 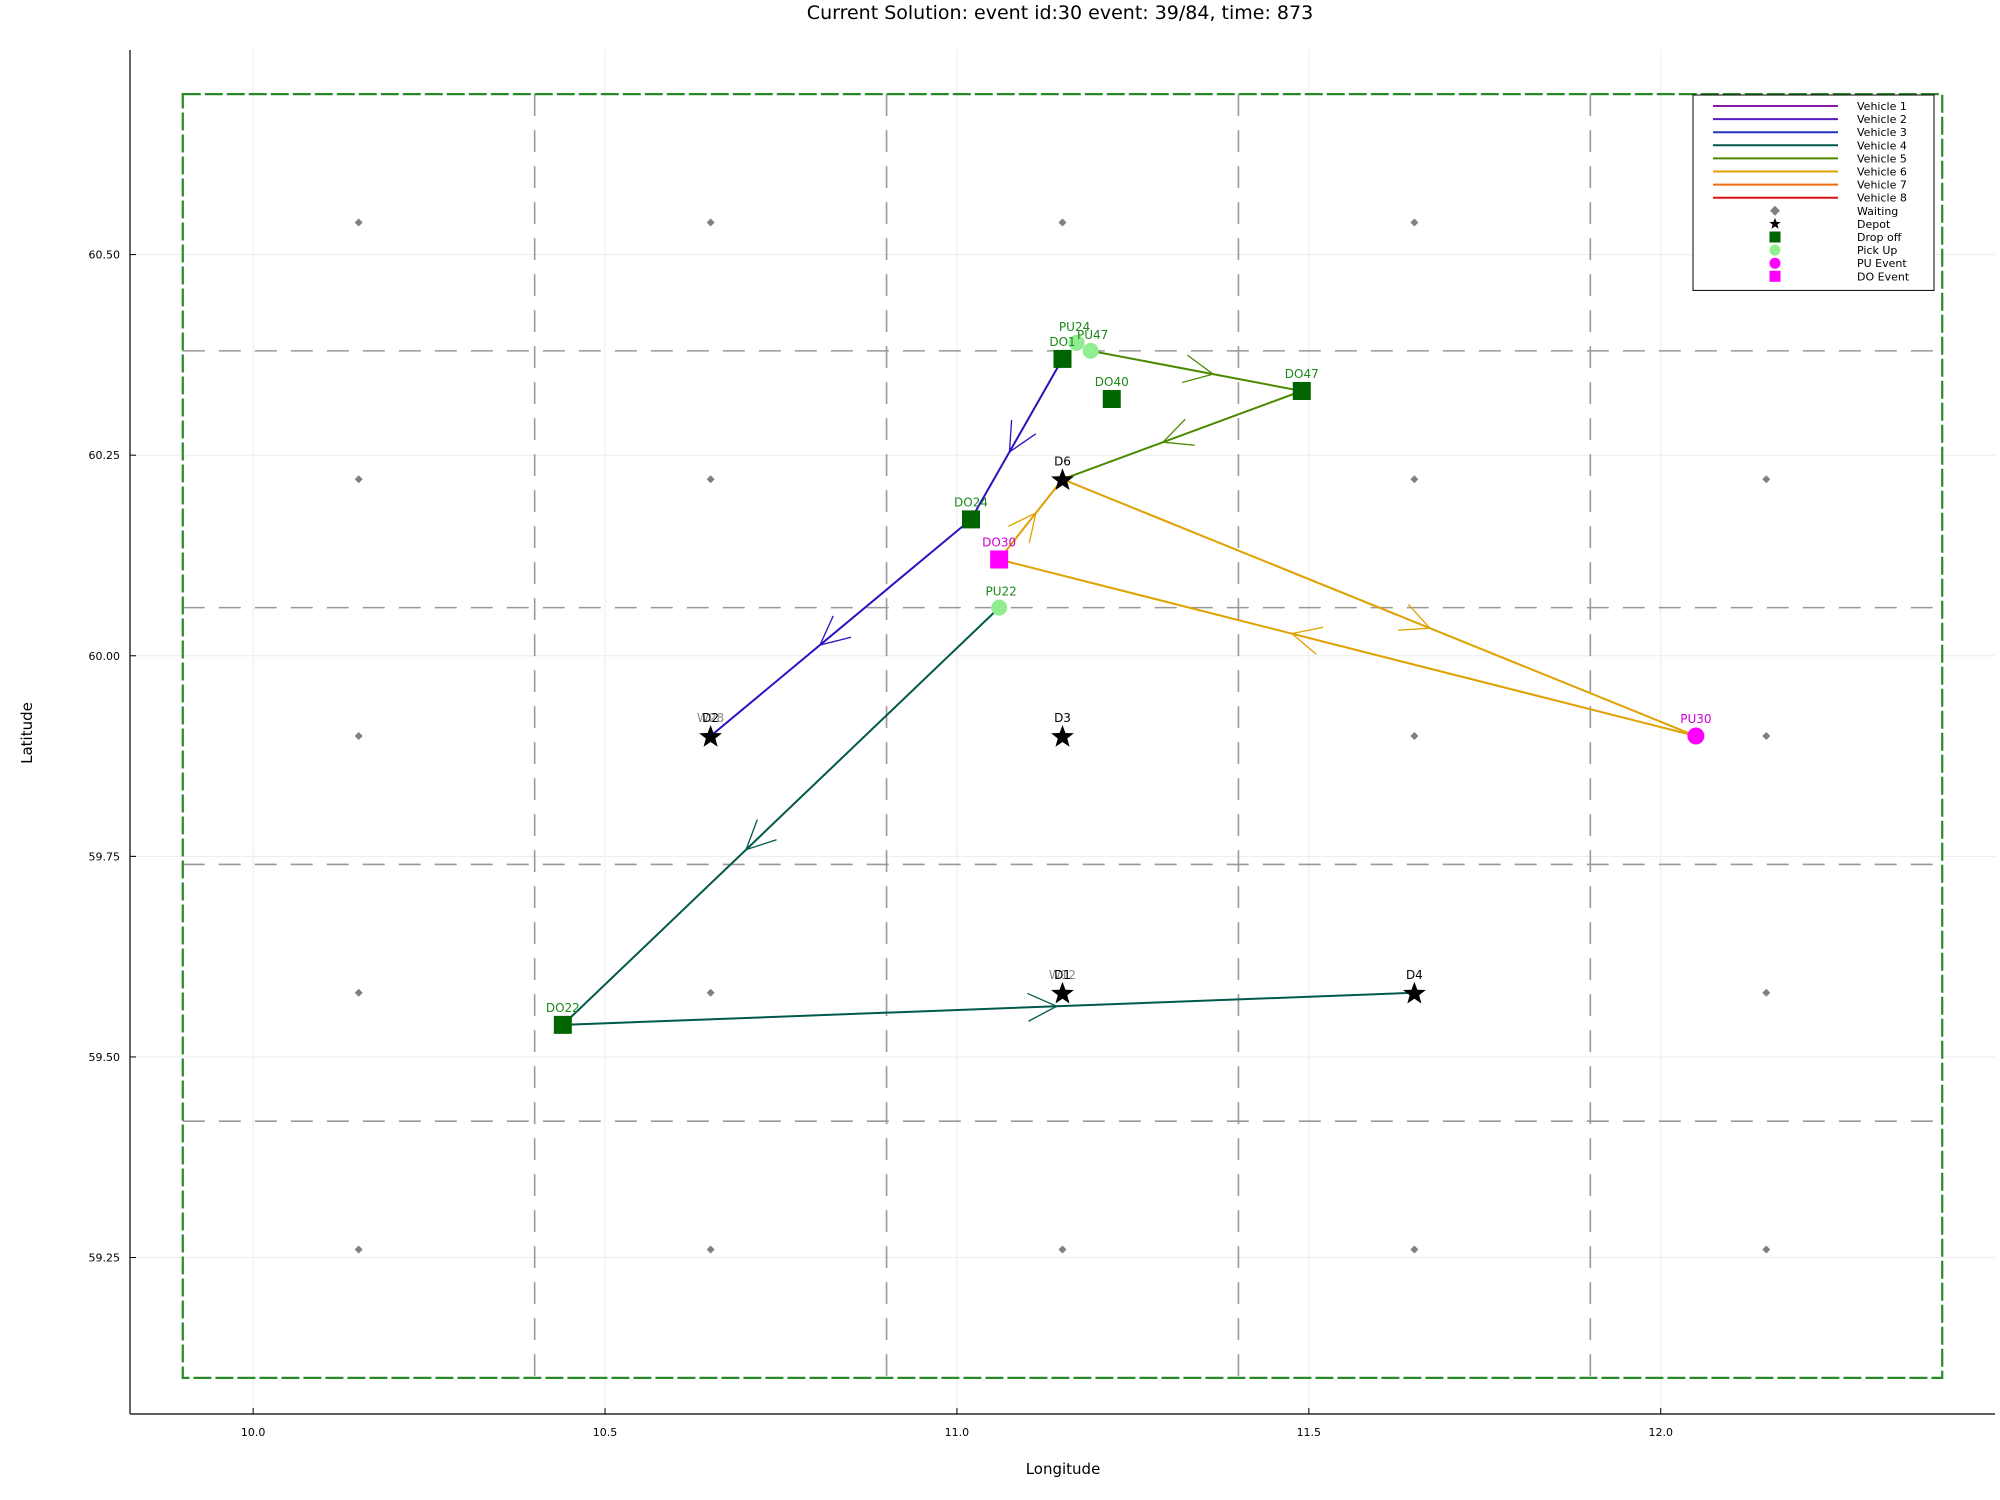 I want to click on legend-label: Vehicle 2, so click(x=1882, y=119).